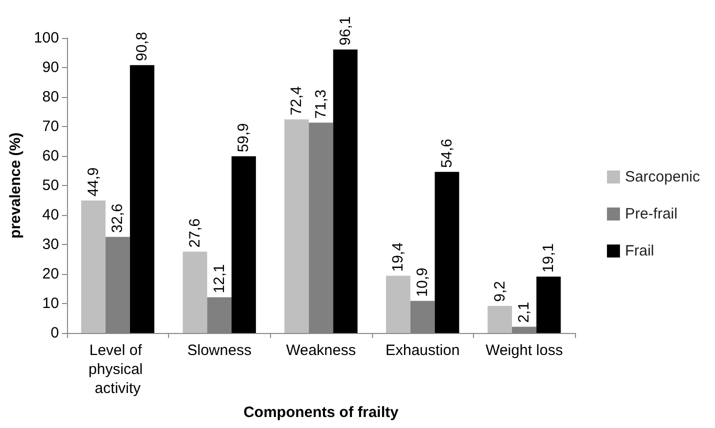  Describe the element at coordinates (50, 215) in the screenshot. I see `y-tick-label: 40` at that location.